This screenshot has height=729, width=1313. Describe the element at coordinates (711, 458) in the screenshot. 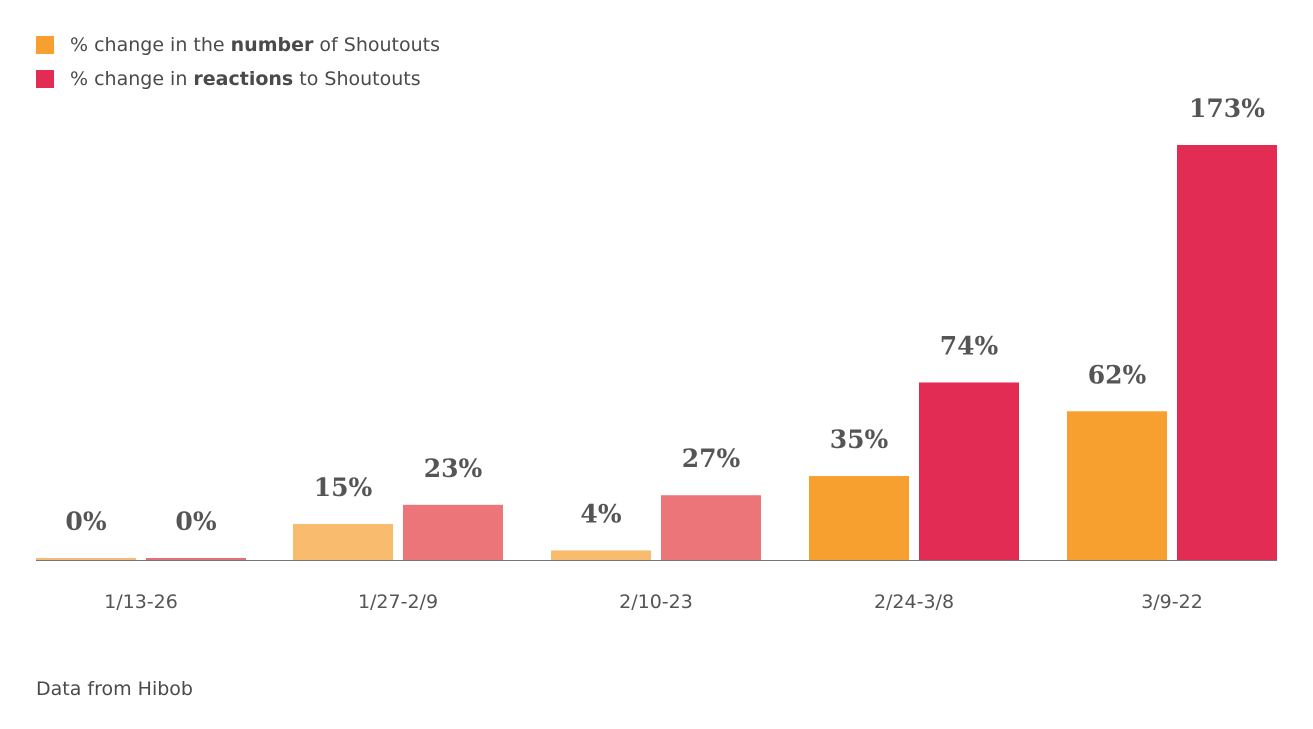

I see `data-label-reactions-2: 27%` at that location.